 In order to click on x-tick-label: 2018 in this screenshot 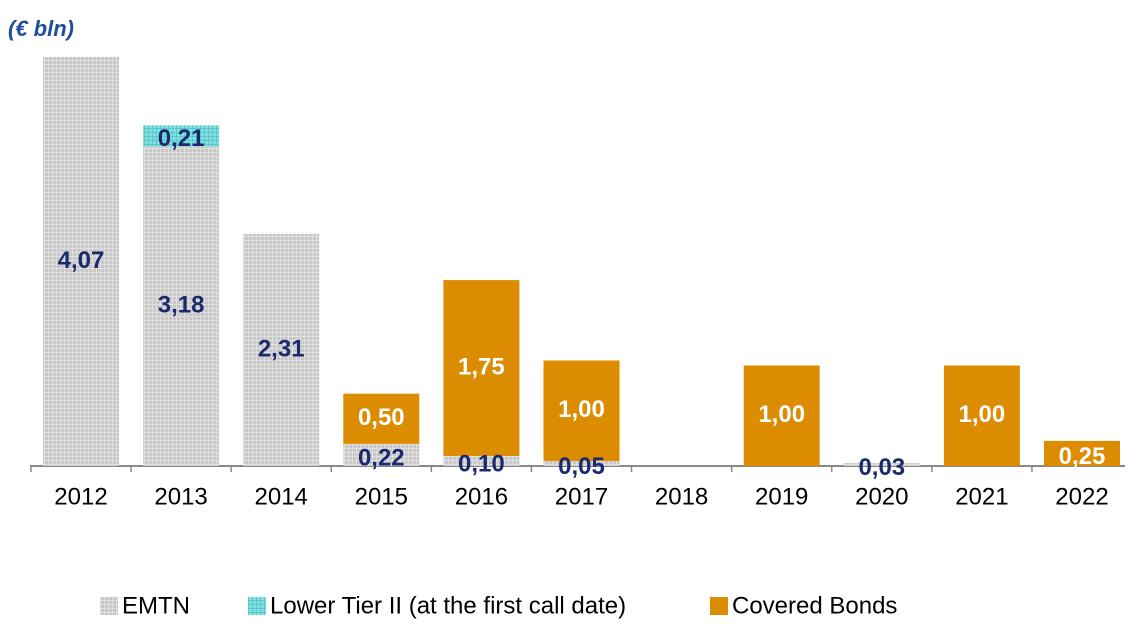, I will do `click(681, 496)`.